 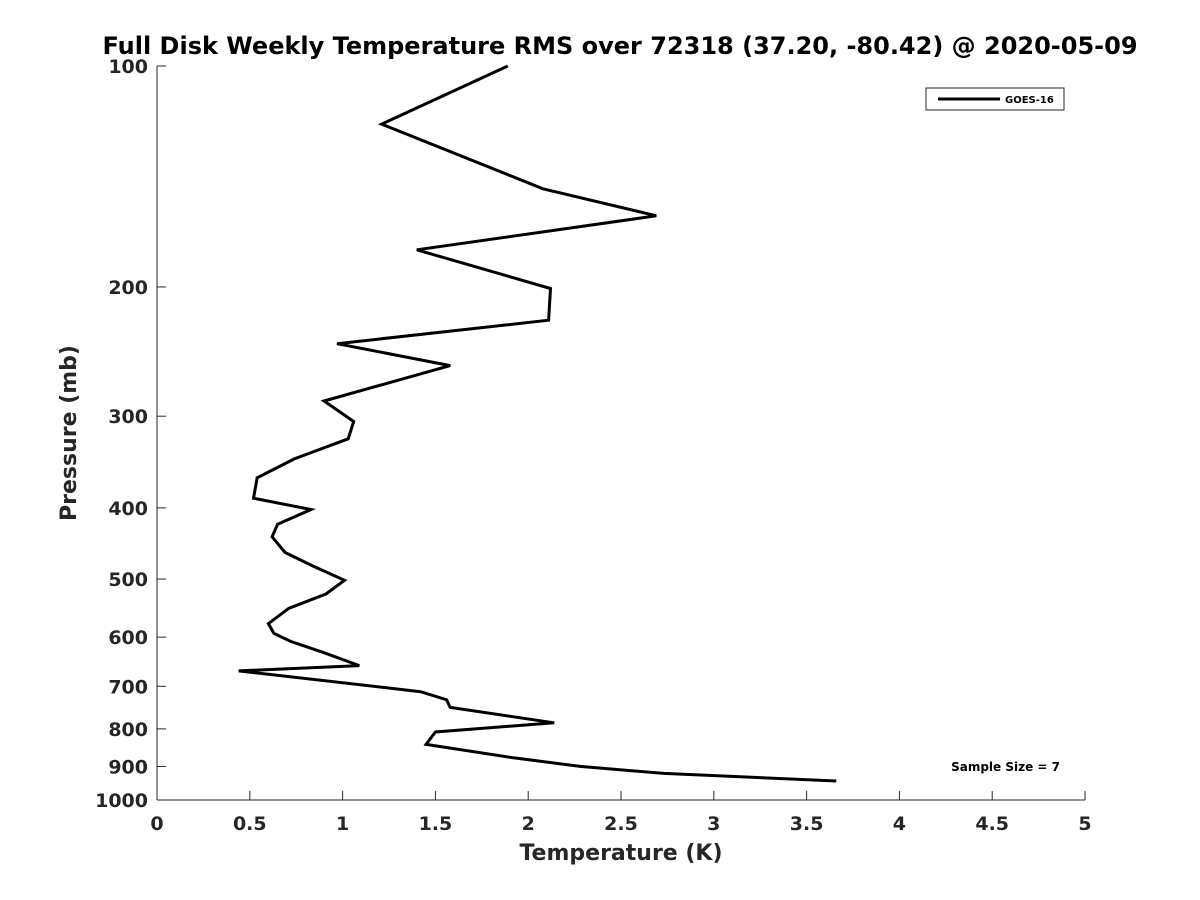 I want to click on x-tick-label: 5, so click(x=1084, y=824).